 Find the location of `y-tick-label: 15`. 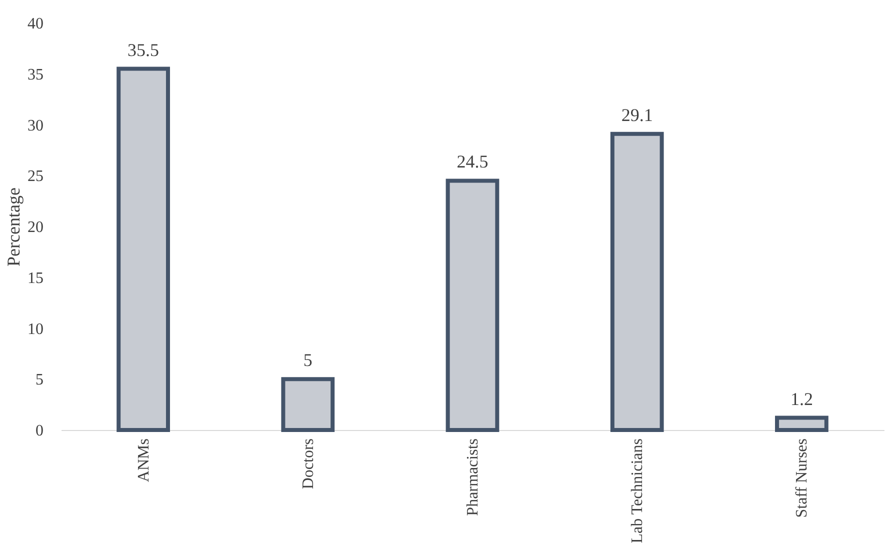

y-tick-label: 15 is located at coordinates (36, 278).